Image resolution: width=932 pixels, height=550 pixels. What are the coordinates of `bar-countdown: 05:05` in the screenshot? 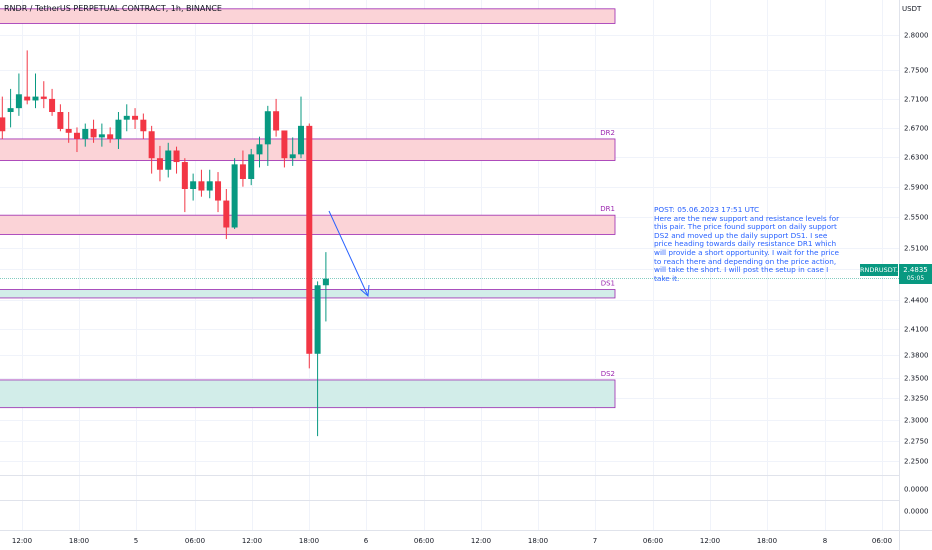 It's located at (915, 278).